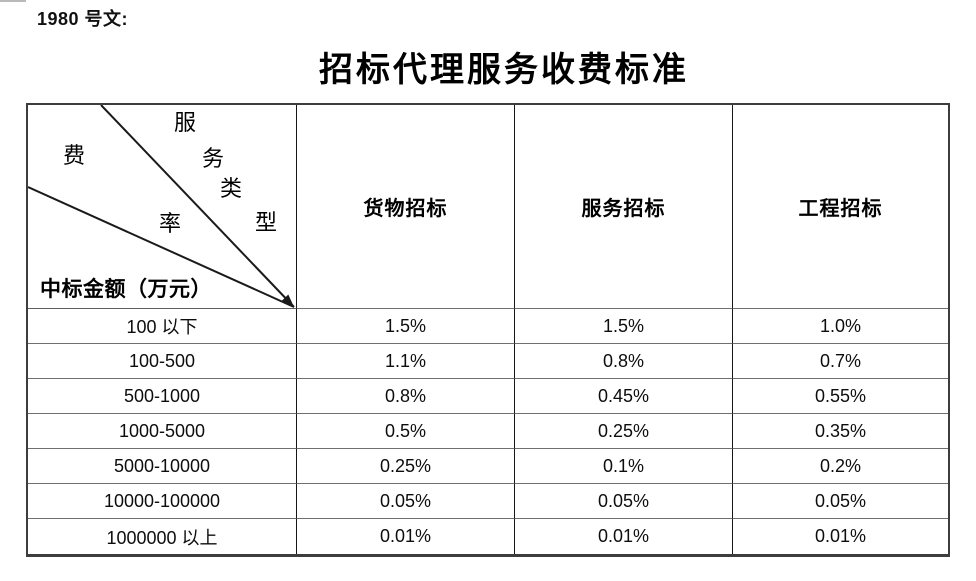  I want to click on corner-label-service-char: 服, so click(184, 122).